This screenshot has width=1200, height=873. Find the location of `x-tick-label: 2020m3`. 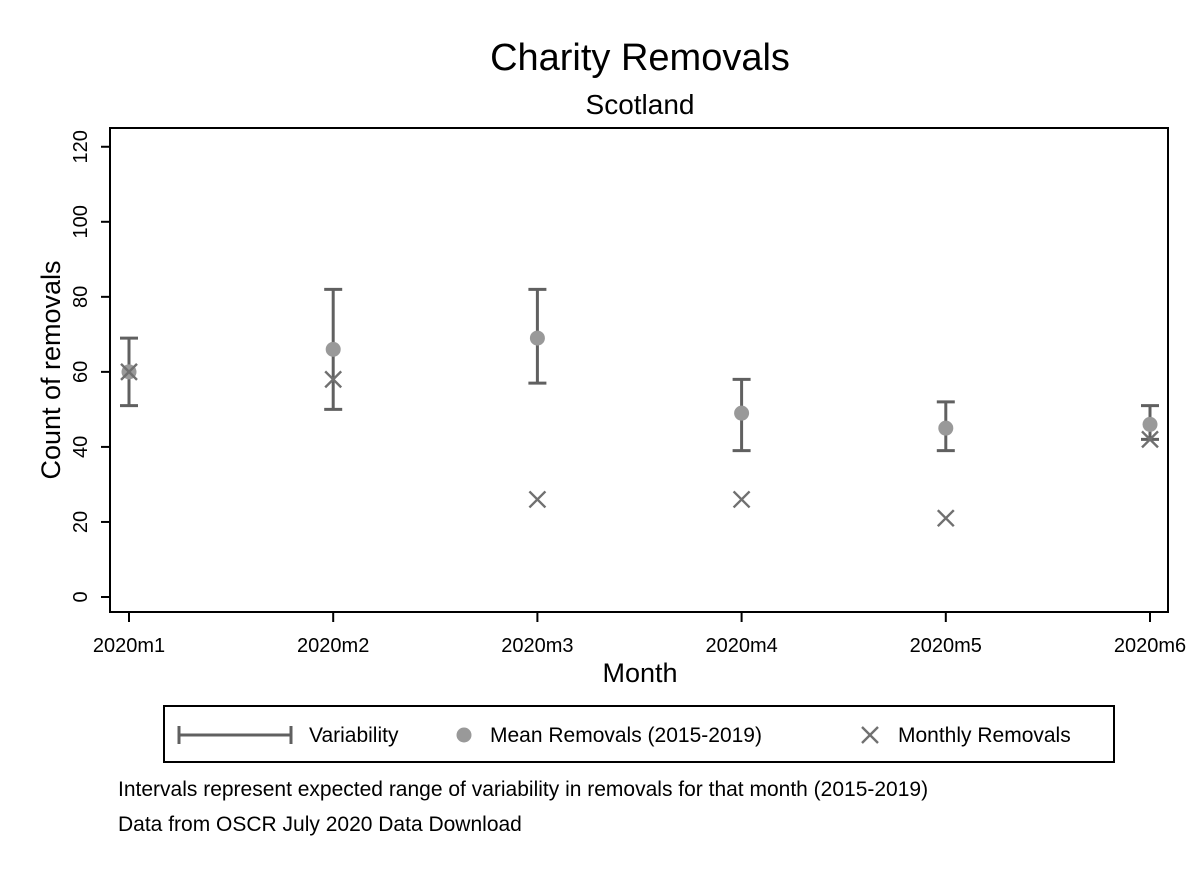

x-tick-label: 2020m3 is located at coordinates (537, 646).